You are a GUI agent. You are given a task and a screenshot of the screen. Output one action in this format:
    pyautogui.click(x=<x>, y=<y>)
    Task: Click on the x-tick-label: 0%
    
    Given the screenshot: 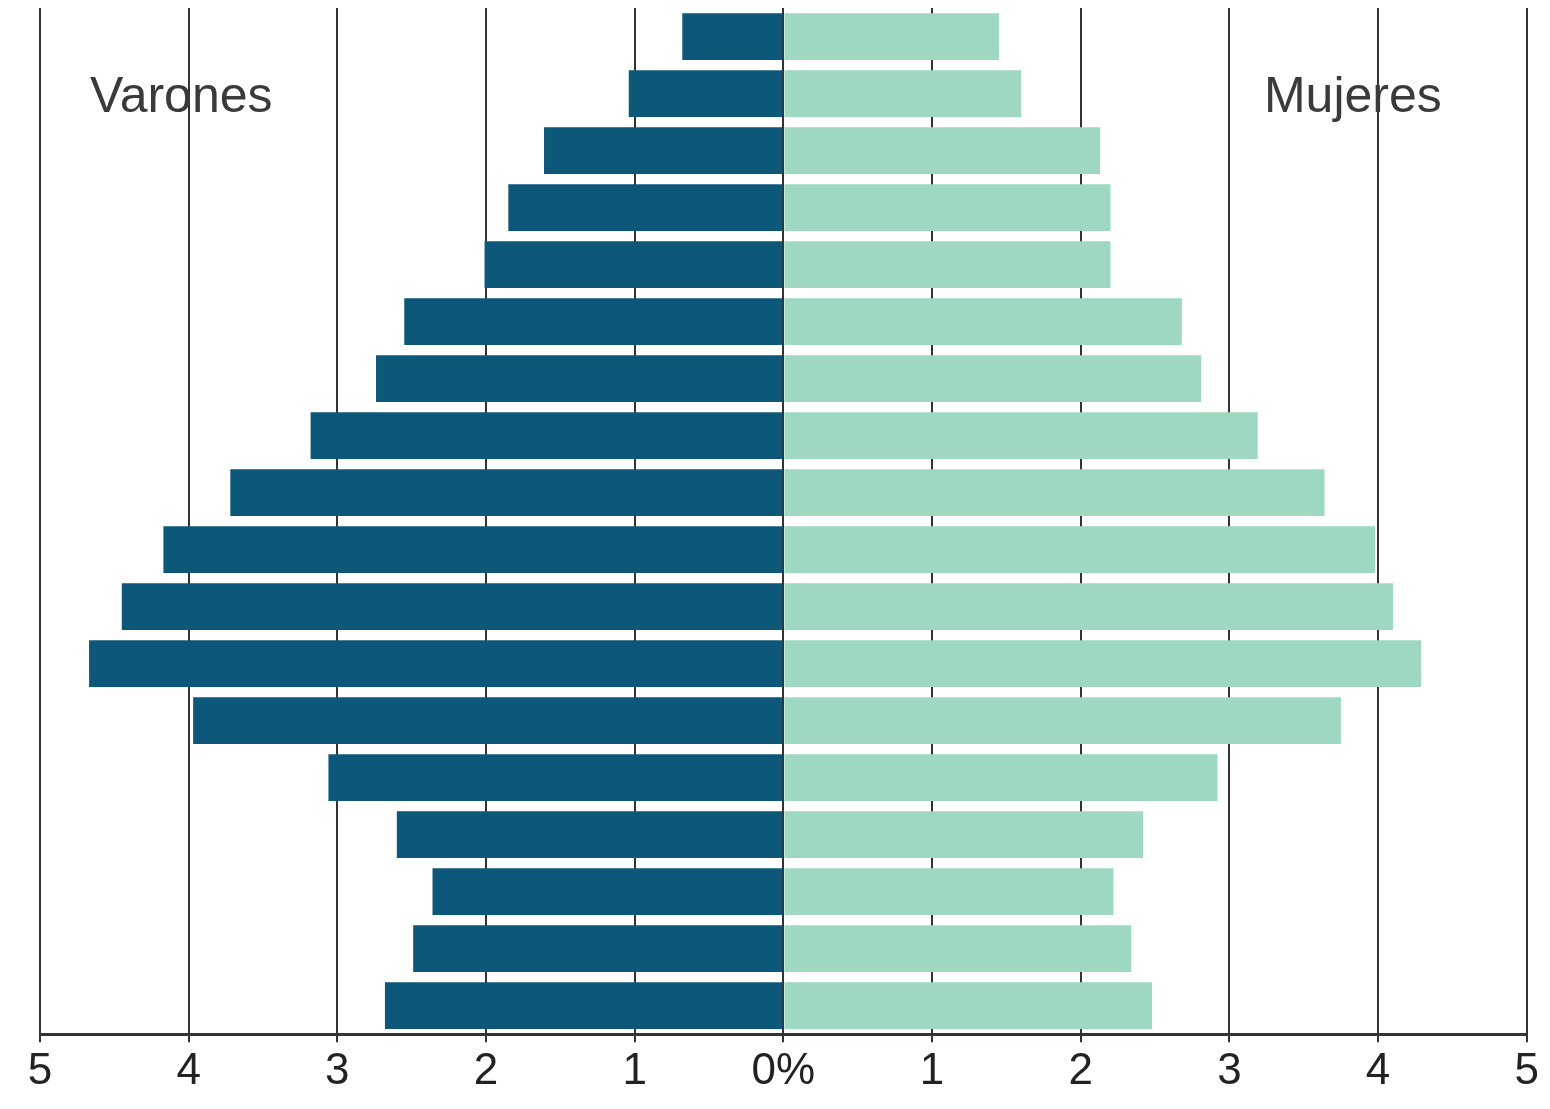 What is the action you would take?
    pyautogui.click(x=783, y=1068)
    